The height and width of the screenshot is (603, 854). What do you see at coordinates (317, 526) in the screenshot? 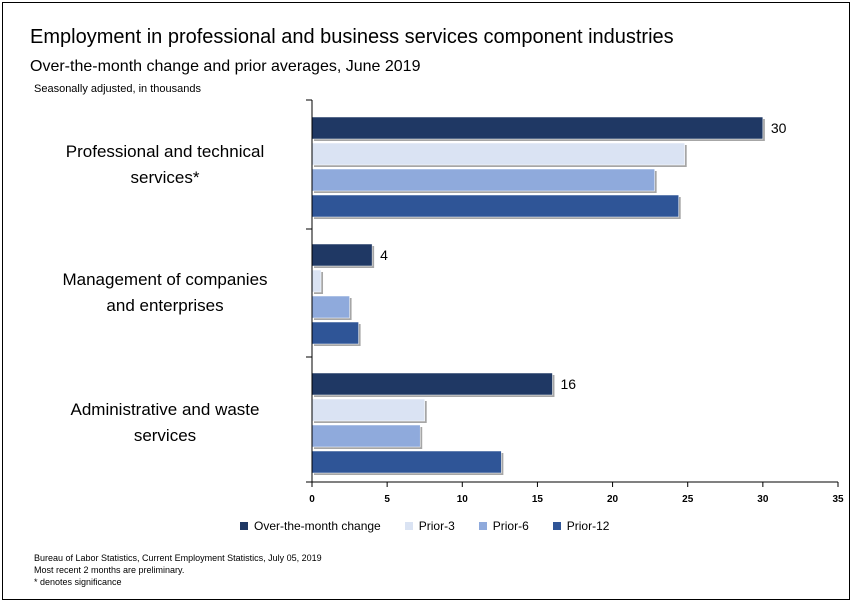
I see `legend-label: Over-the-month change` at bounding box center [317, 526].